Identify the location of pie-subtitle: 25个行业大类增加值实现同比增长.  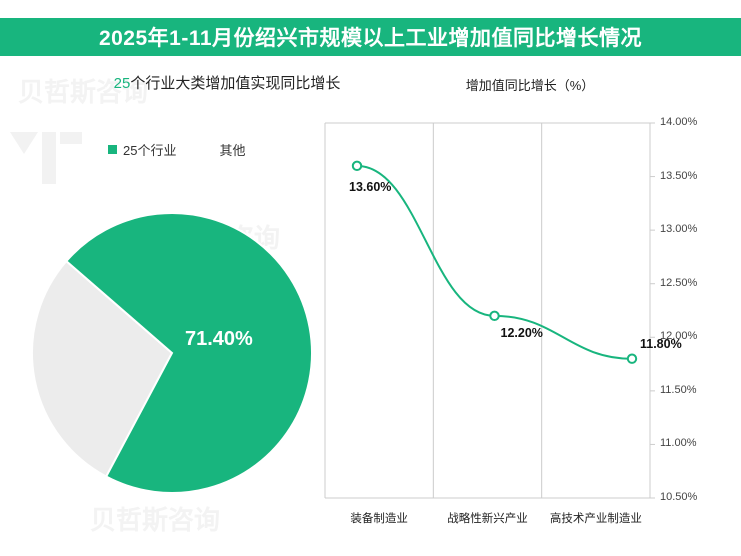
(227, 82).